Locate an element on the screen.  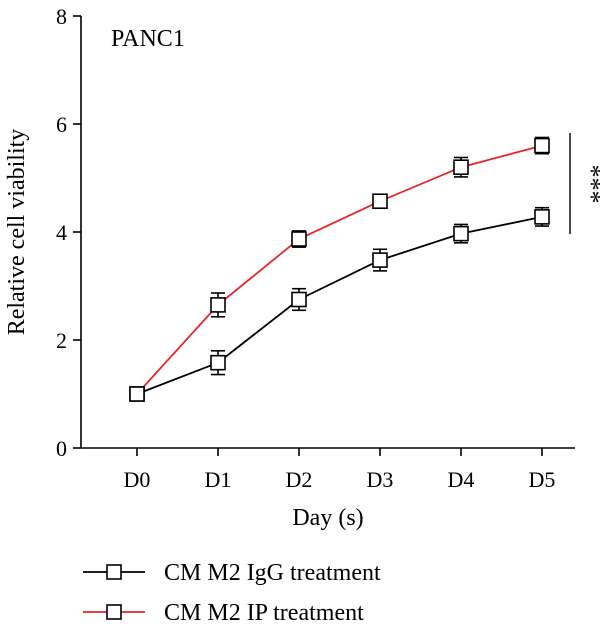
legend-label: CM M2 IgG treatment is located at coordinates (272, 573).